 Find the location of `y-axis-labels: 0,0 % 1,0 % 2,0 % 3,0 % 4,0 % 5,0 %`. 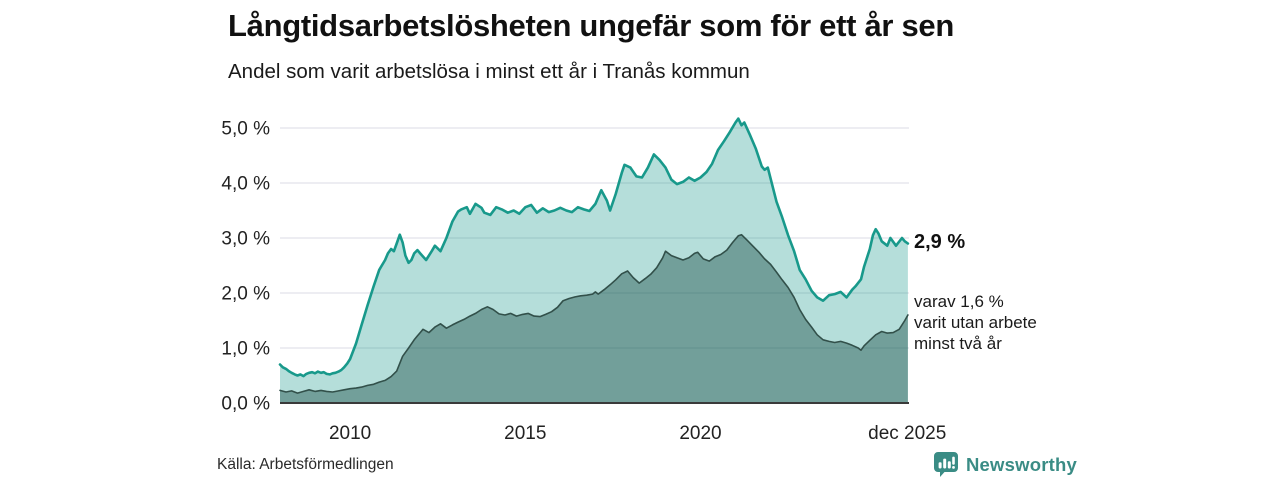

y-axis-labels: 0,0 % 1,0 % 2,0 % 3,0 % 4,0 % 5,0 % is located at coordinates (245, 267).